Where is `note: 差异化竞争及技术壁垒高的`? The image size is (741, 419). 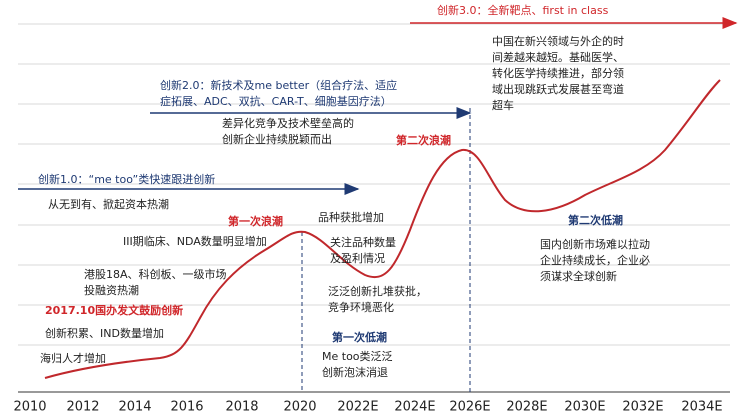
note: 差异化竞争及技术壁垒高的 is located at coordinates (288, 123).